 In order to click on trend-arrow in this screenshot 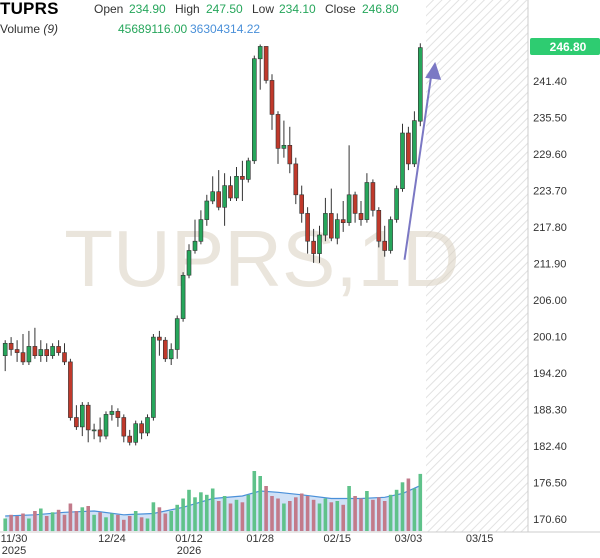, I will do `click(422, 160)`.